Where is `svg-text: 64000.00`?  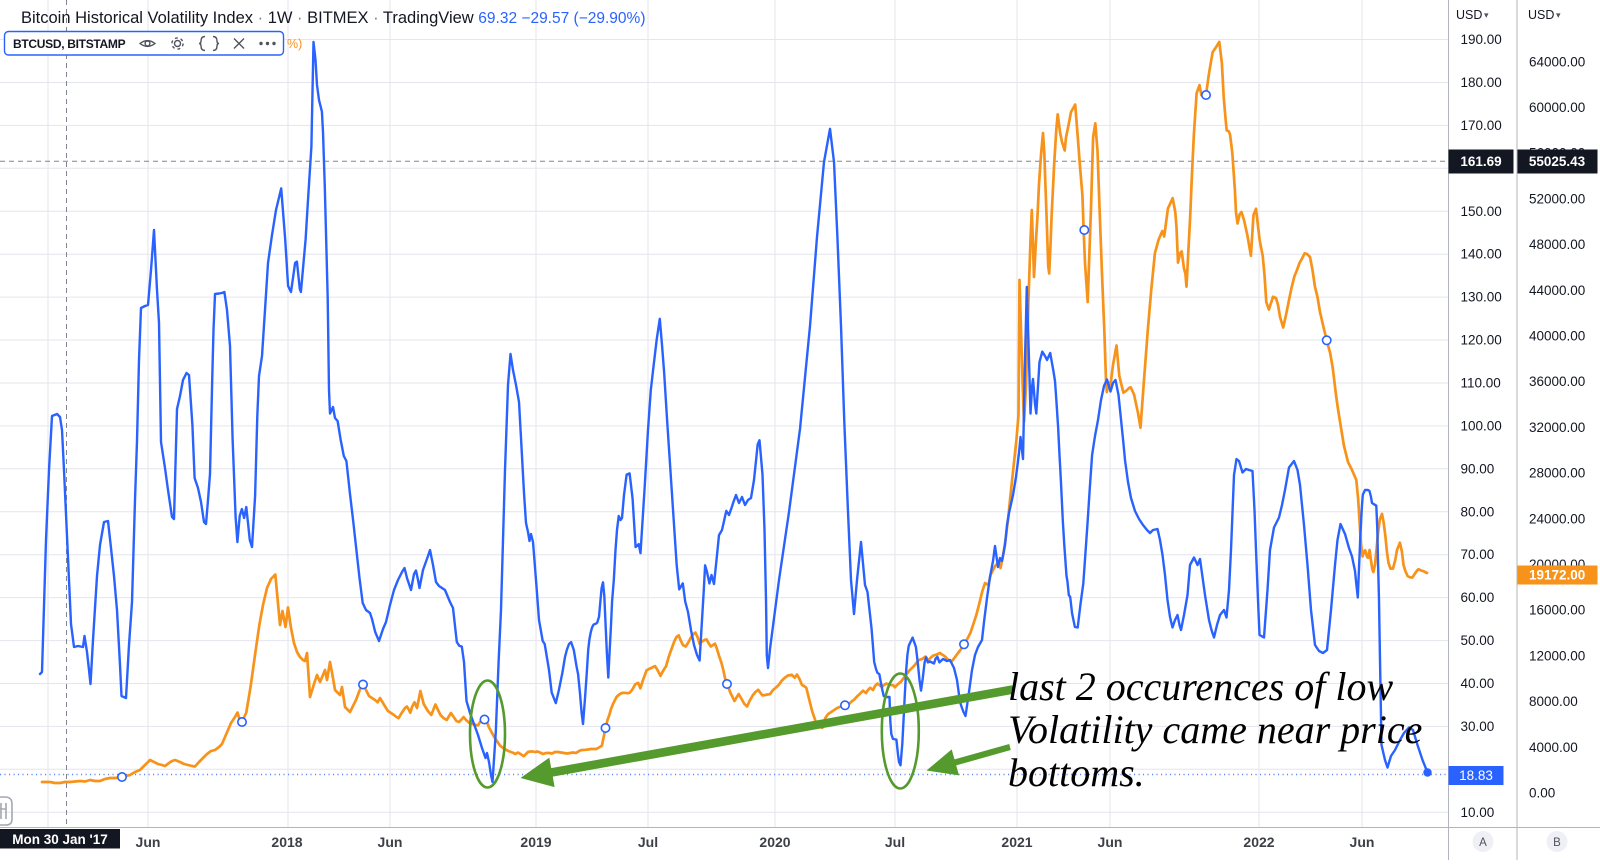 svg-text: 64000.00 is located at coordinates (1557, 61).